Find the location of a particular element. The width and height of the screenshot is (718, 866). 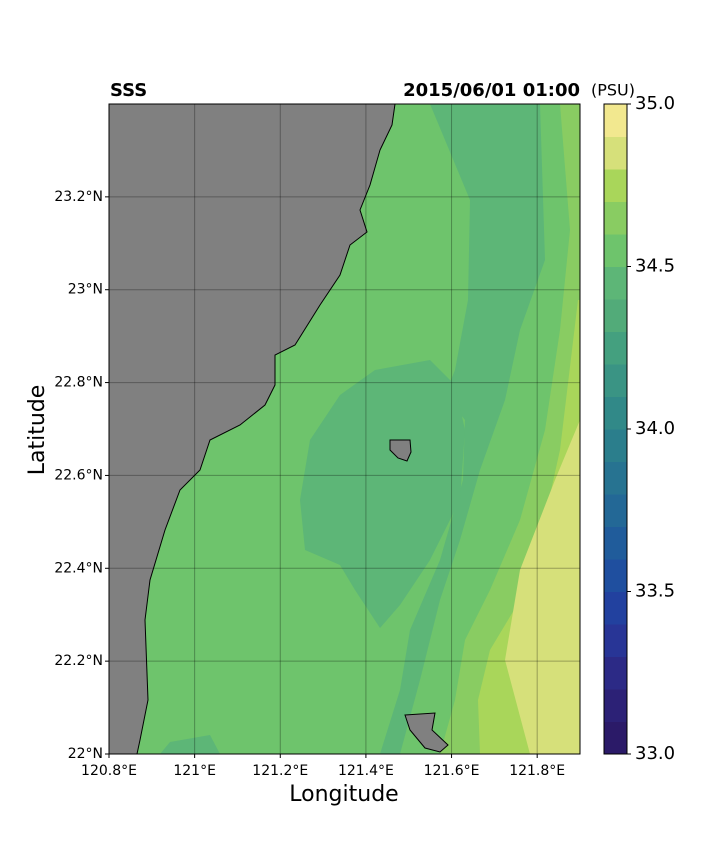

colorbar-tick-label: 35.0 is located at coordinates (655, 103).